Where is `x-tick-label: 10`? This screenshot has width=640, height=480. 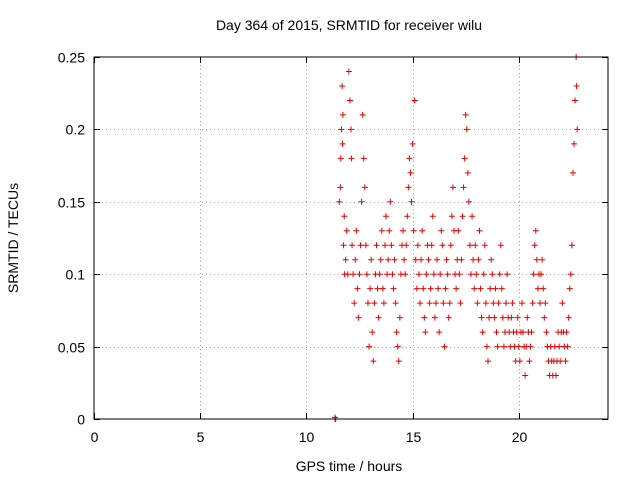 x-tick-label: 10 is located at coordinates (307, 437).